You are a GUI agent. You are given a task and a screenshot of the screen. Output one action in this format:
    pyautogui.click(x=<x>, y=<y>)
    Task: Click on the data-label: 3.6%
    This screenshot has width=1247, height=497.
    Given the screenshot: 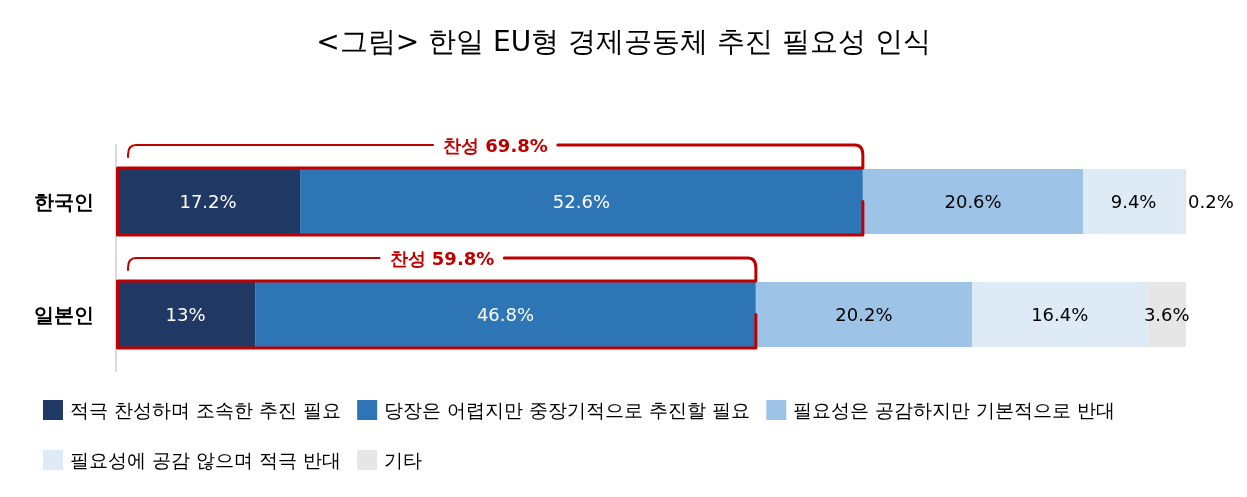 What is the action you would take?
    pyautogui.click(x=1166, y=314)
    